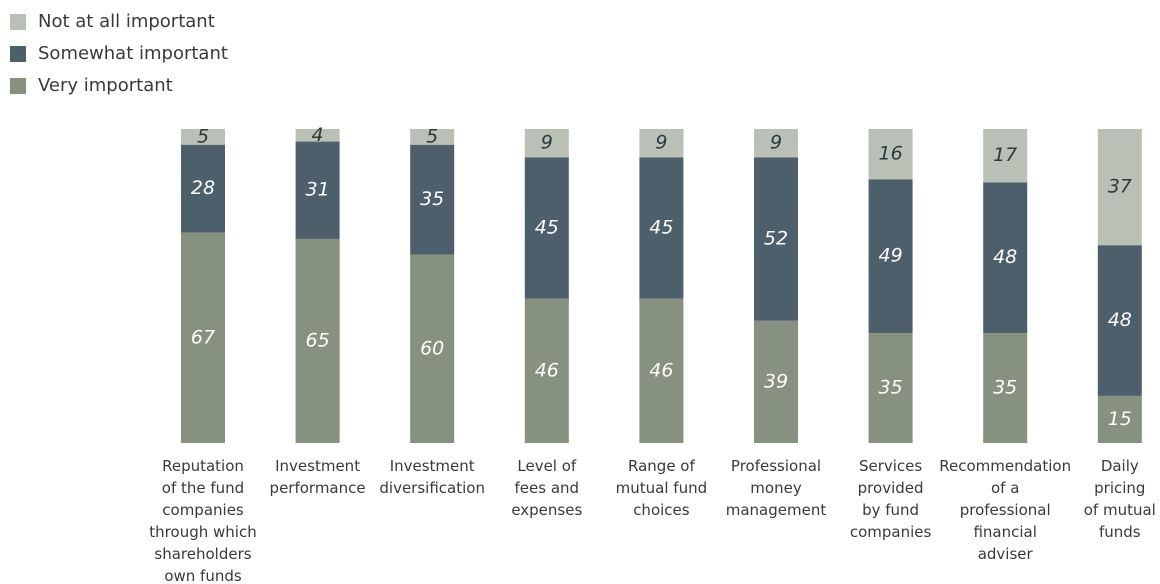 This screenshot has height=584, width=1160. I want to click on value-label: 65, so click(318, 340).